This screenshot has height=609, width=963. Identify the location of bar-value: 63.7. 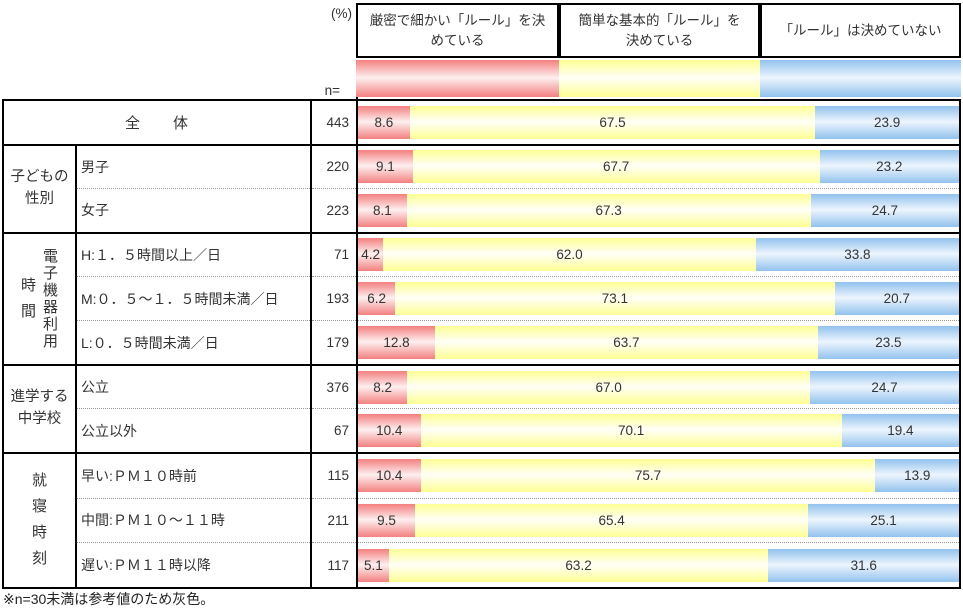
(626, 343).